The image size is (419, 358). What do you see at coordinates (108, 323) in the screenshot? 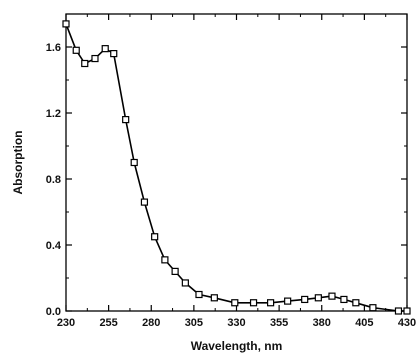
I see `x-tick-label: 255` at bounding box center [108, 323].